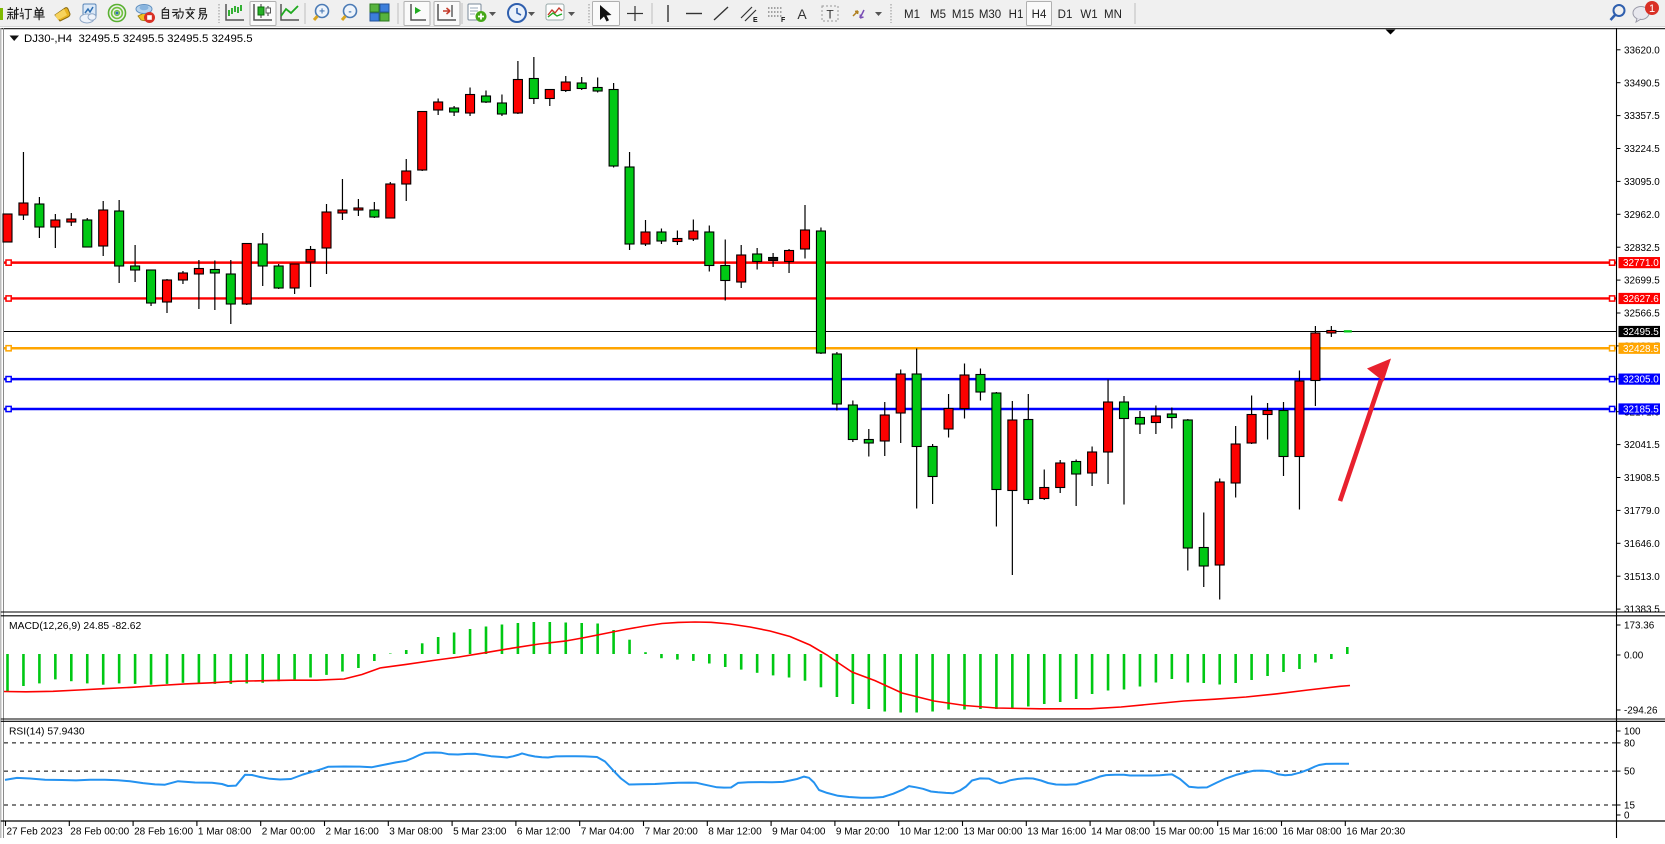 This screenshot has height=844, width=1665. I want to click on svg-text: 0.00, so click(1634, 656).